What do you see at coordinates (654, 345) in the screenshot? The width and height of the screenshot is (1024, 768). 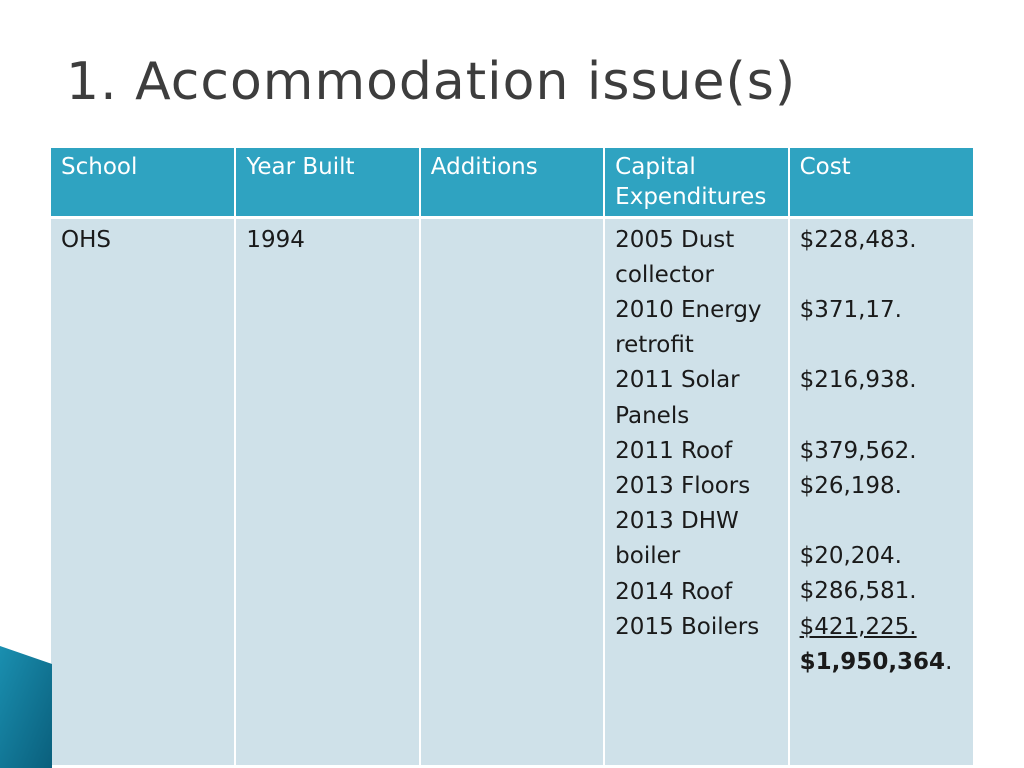 I see `expenditure-line: retrofit` at bounding box center [654, 345].